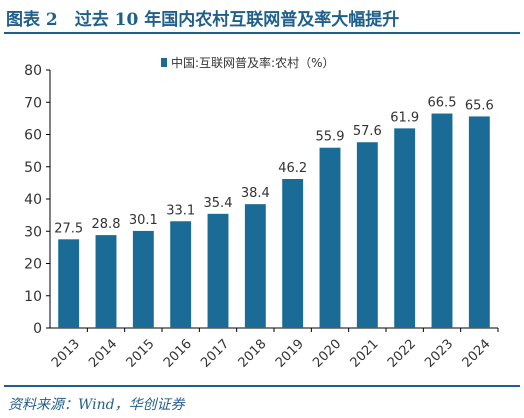  Describe the element at coordinates (33, 232) in the screenshot. I see `y-tick-label: 30` at that location.